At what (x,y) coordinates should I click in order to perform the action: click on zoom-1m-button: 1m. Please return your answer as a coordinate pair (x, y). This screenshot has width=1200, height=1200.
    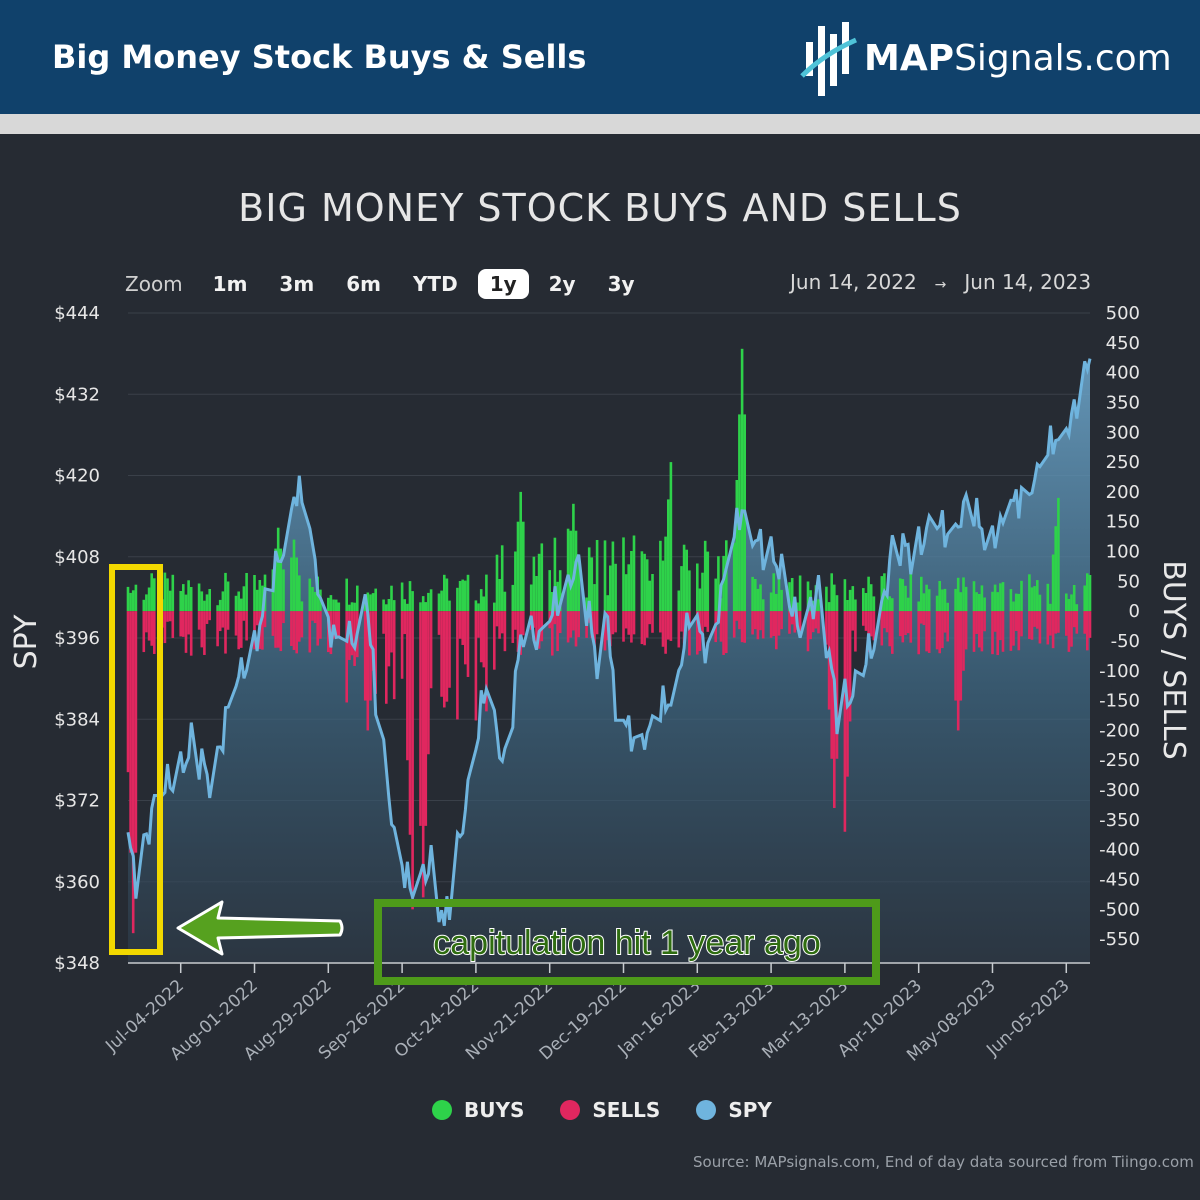
    Looking at the image, I should click on (230, 284).